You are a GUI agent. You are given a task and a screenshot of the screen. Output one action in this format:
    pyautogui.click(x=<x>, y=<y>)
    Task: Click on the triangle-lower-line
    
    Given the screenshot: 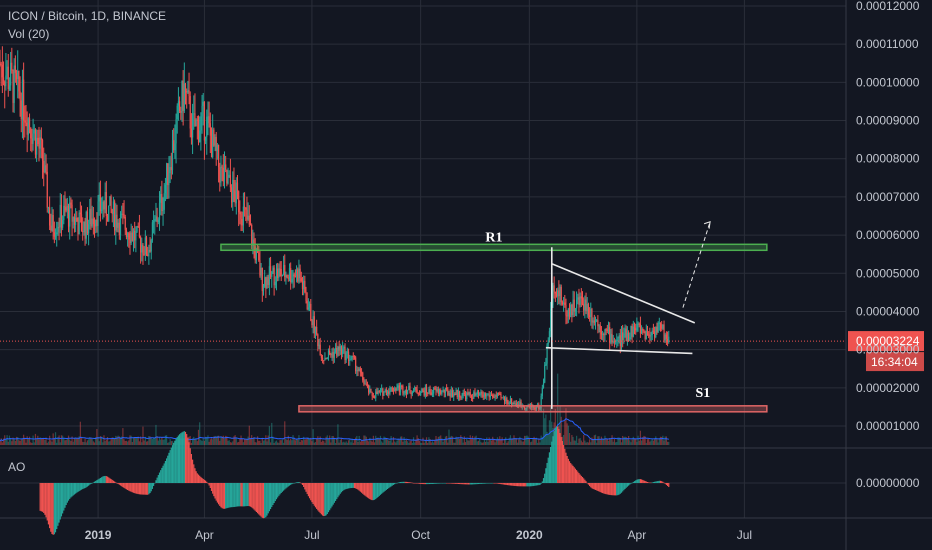 What is the action you would take?
    pyautogui.click(x=619, y=350)
    